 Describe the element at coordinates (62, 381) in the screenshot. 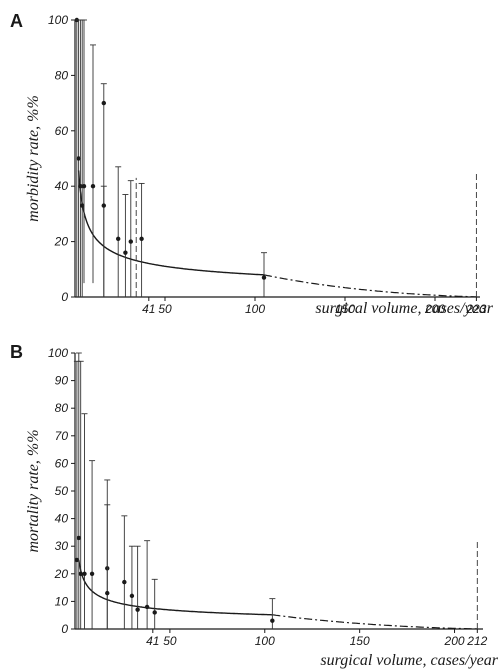

I see `y-tick-label: 90` at that location.